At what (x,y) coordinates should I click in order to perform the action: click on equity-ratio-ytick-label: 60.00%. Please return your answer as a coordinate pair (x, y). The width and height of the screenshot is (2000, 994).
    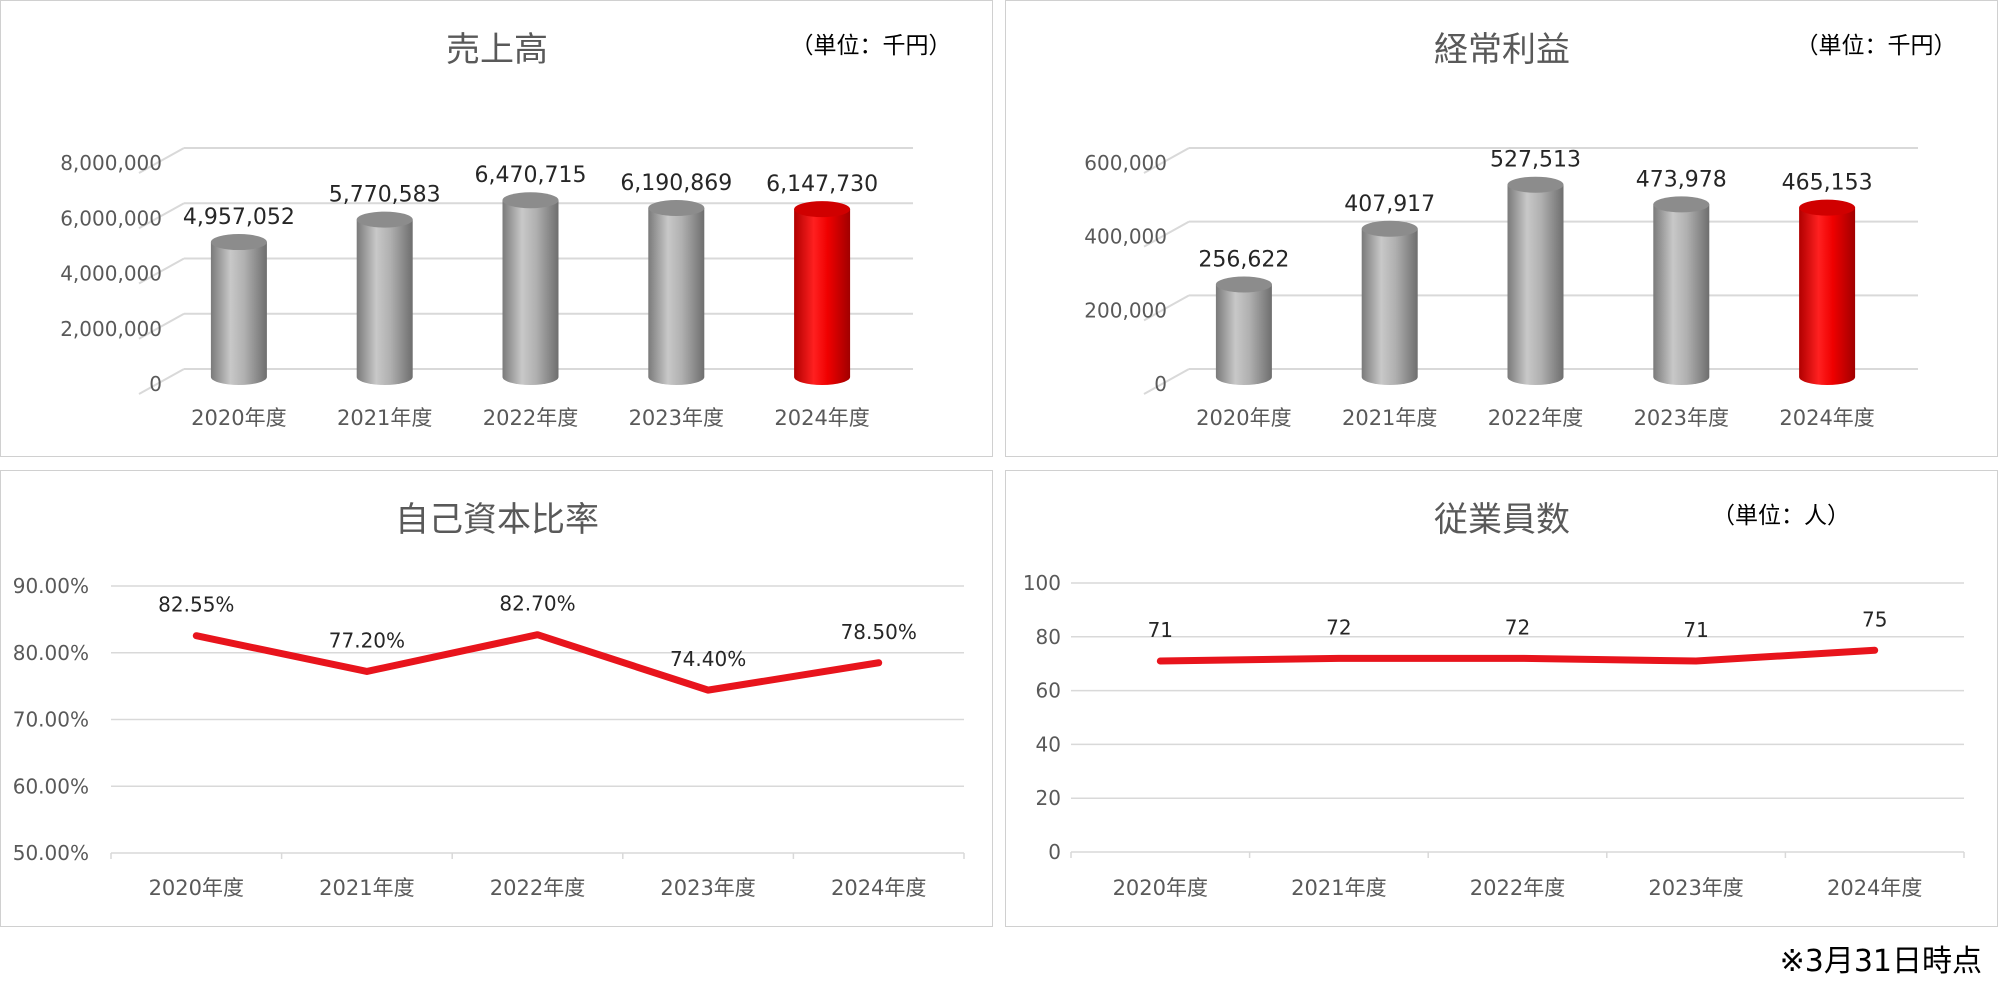
    Looking at the image, I should click on (51, 786).